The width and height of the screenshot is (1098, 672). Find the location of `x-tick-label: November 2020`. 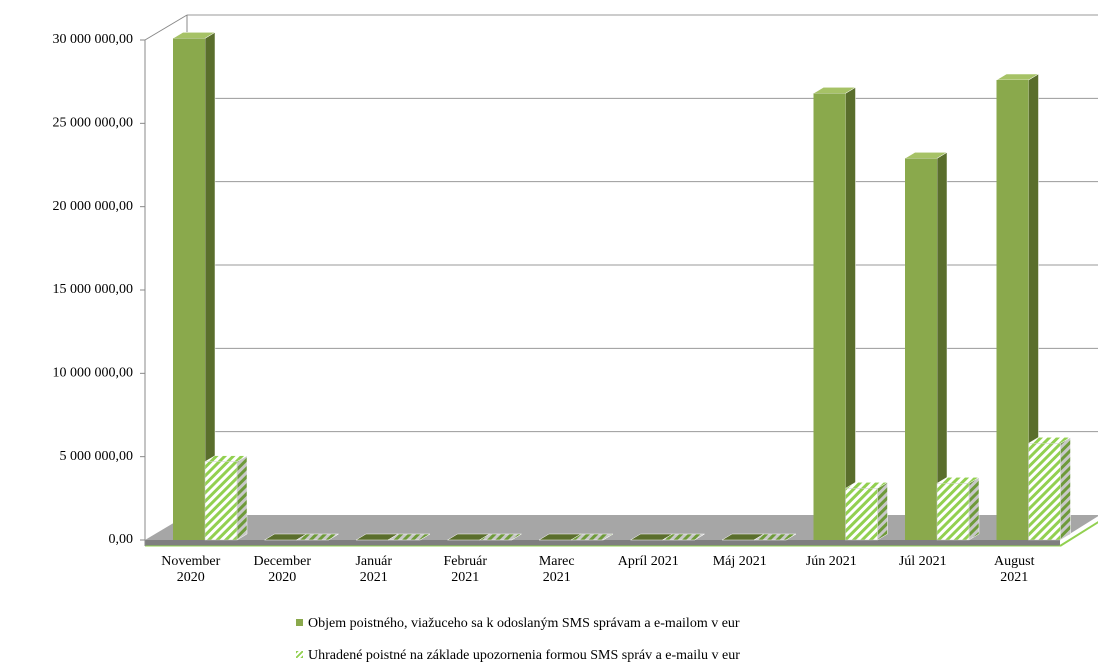

x-tick-label: November 2020 is located at coordinates (191, 569).